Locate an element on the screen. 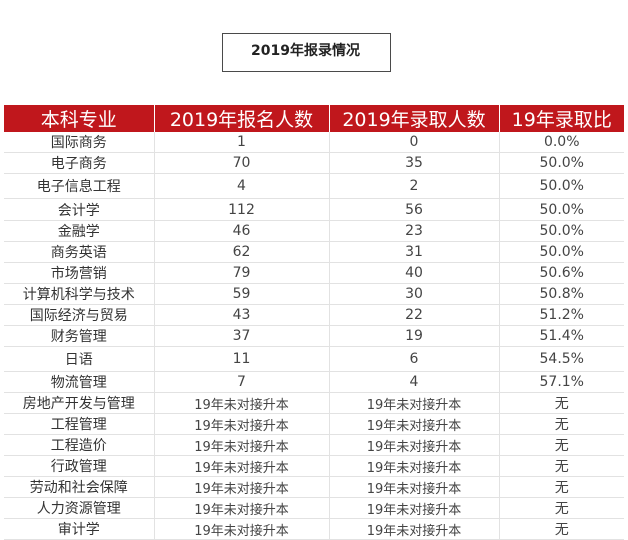 The width and height of the screenshot is (628, 540). table-row: 工程管理 19年未对接升本 19年未对接升本无 is located at coordinates (314, 424).